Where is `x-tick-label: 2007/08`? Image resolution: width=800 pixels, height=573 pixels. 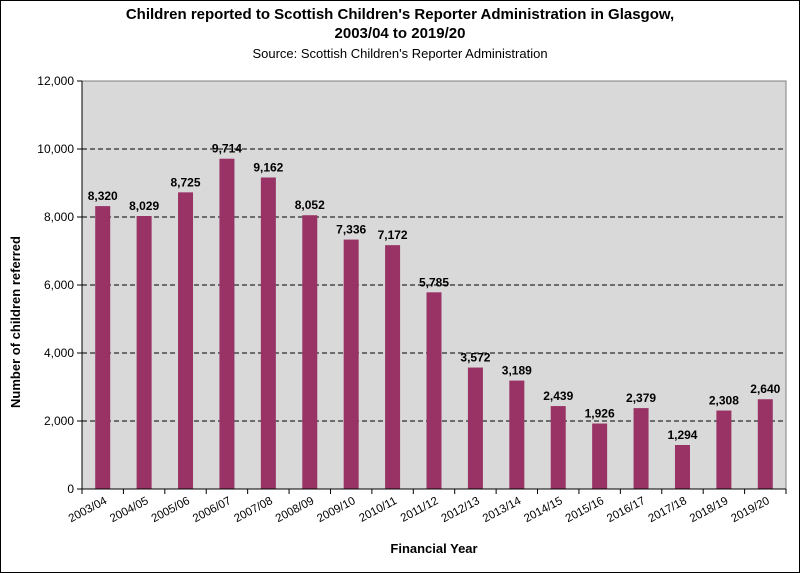
x-tick-label: 2007/08 is located at coordinates (253, 510).